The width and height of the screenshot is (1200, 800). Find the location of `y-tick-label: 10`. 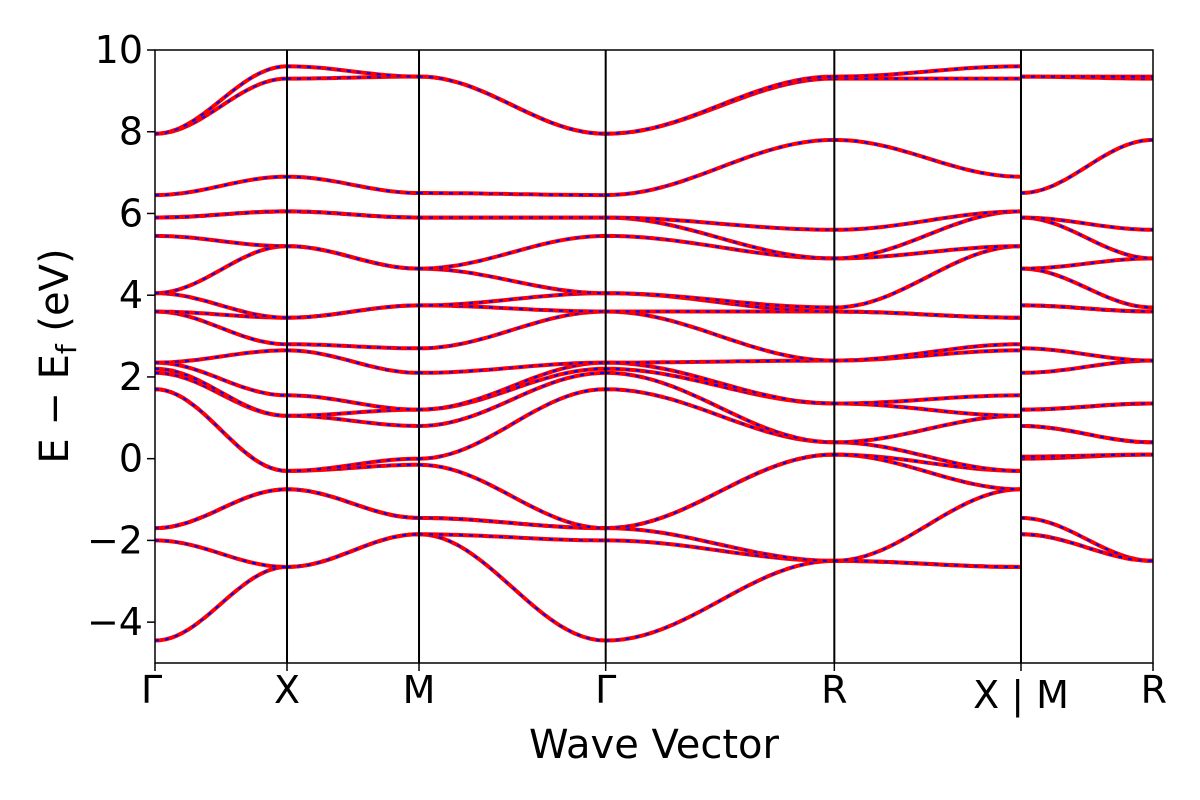

y-tick-label: 10 is located at coordinates (119, 50).